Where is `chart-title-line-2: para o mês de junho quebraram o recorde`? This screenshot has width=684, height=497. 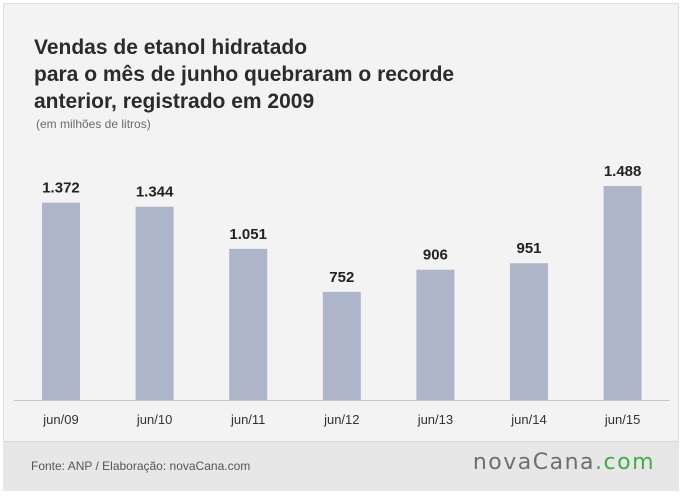
chart-title-line-2: para o mês de junho quebraram o recorde is located at coordinates (244, 74).